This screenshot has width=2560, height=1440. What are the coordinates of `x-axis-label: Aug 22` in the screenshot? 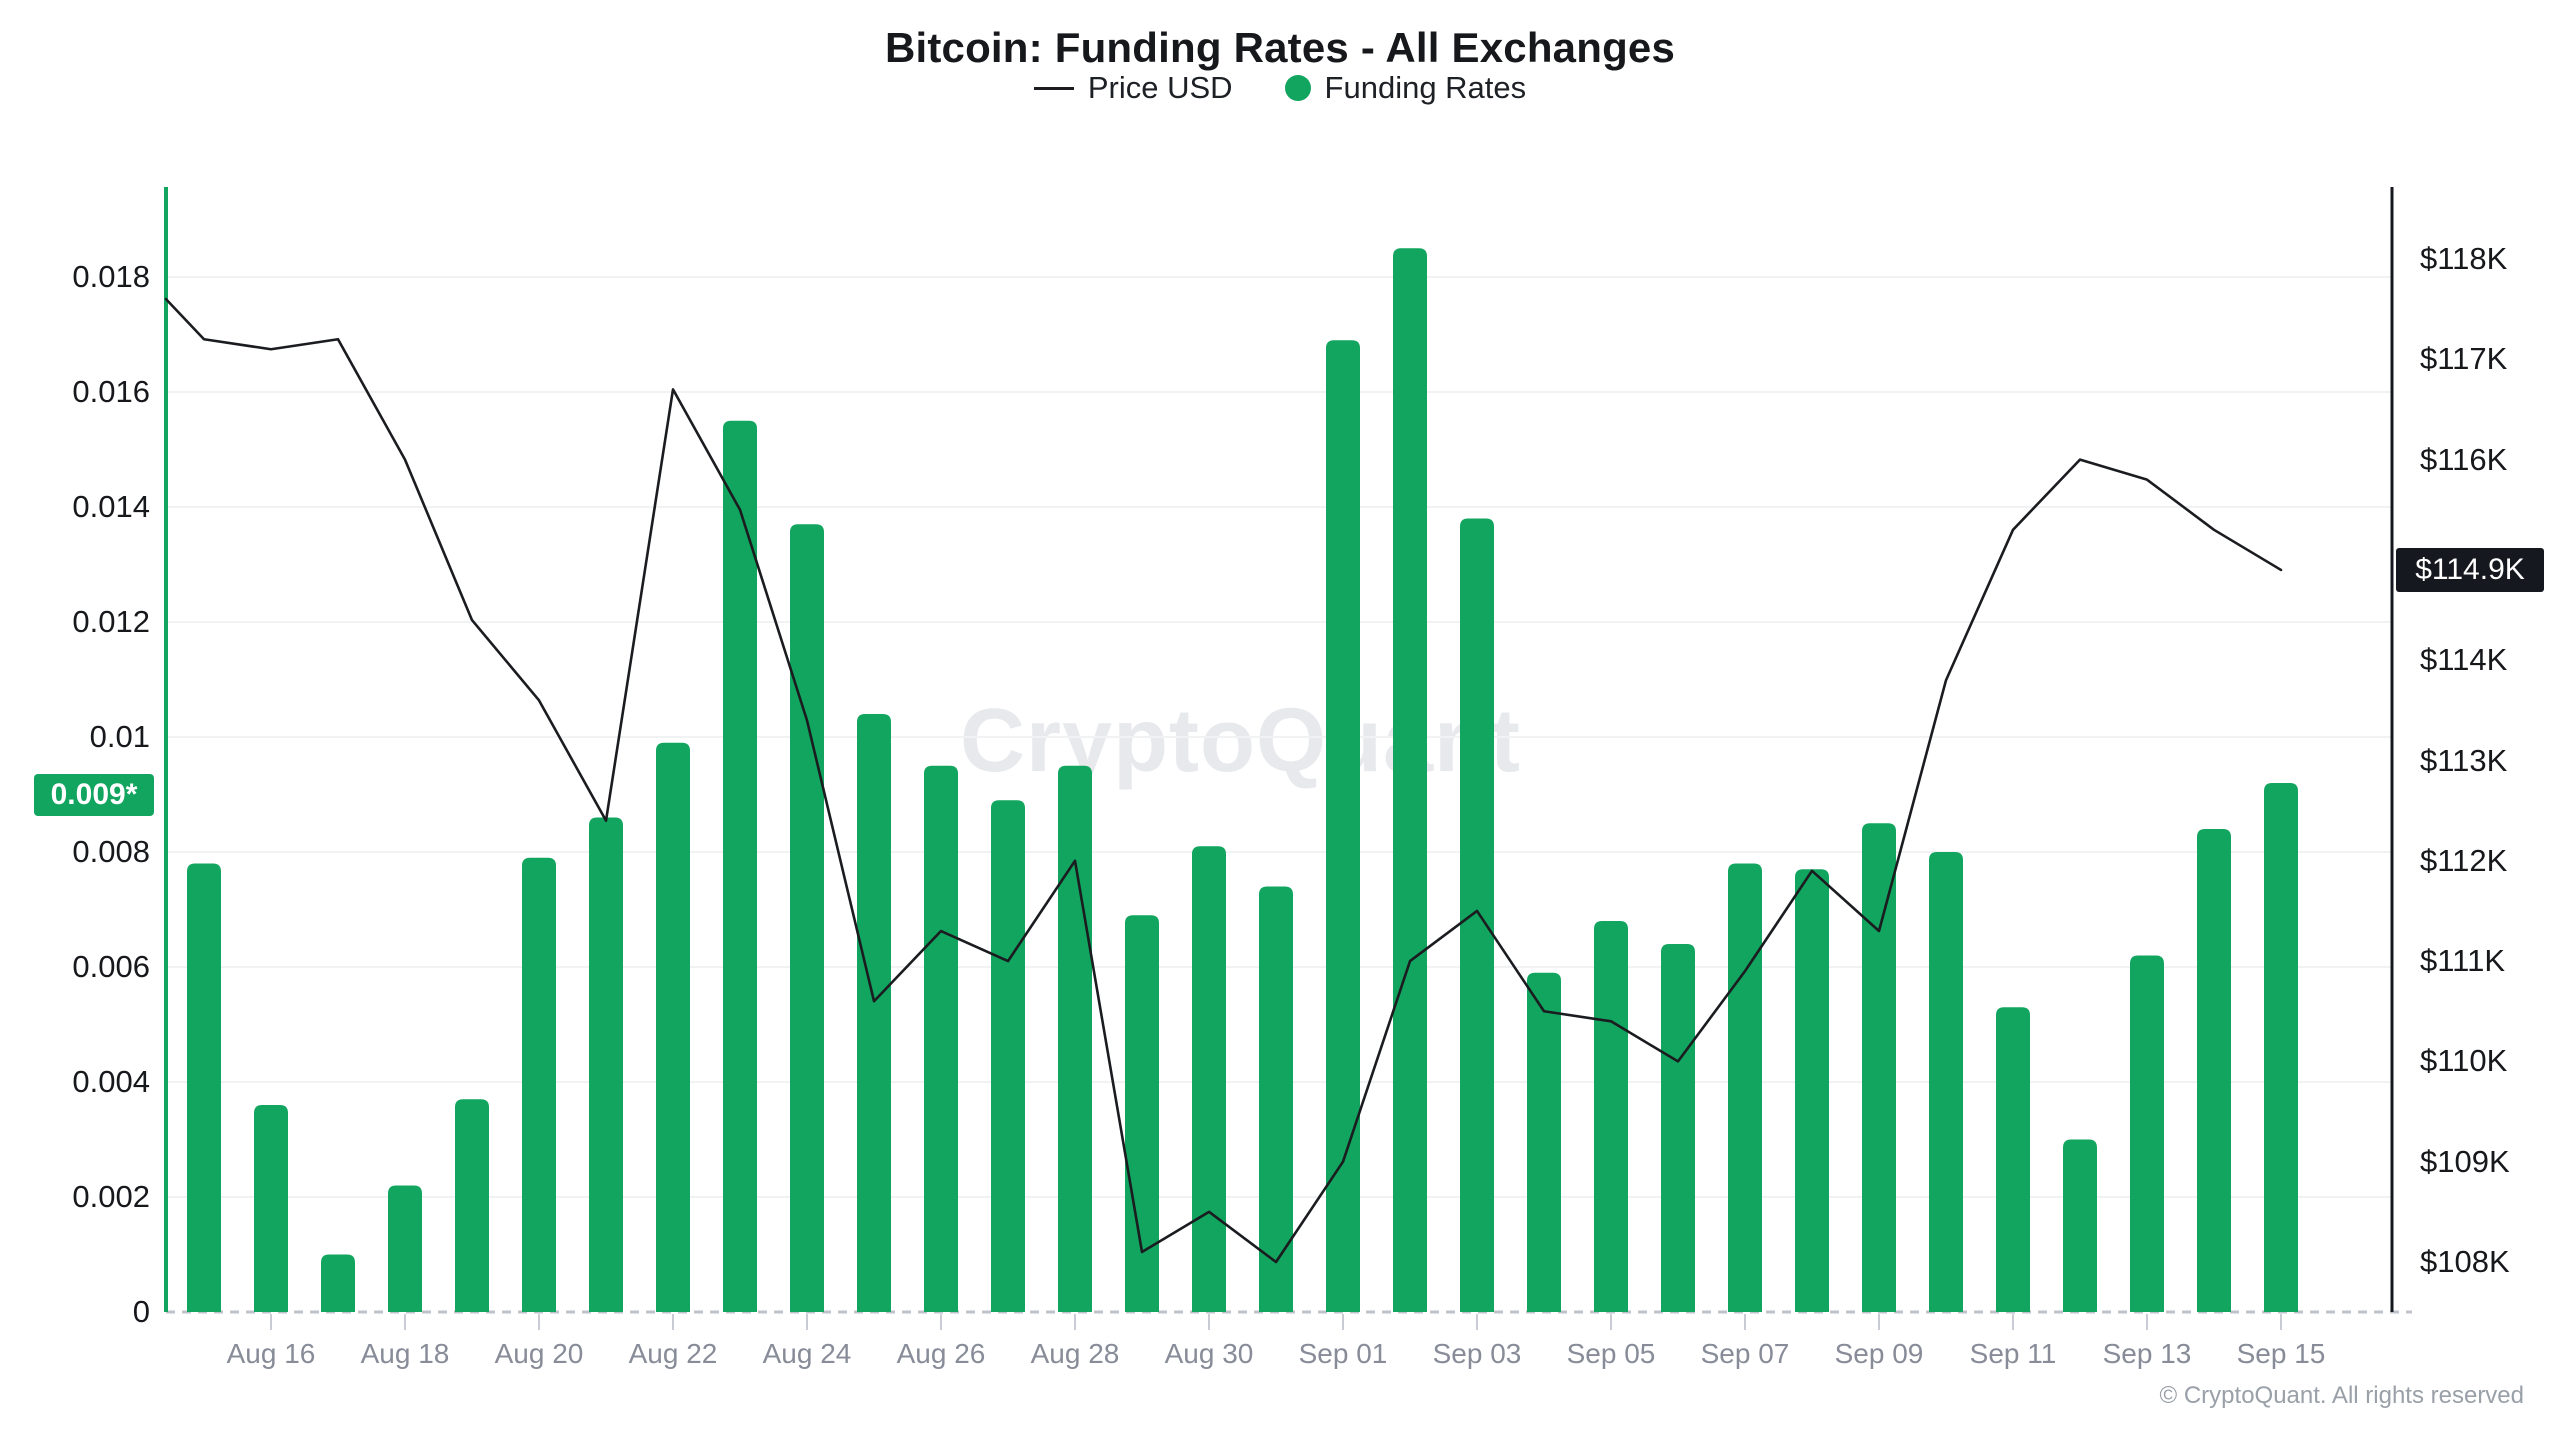 It's located at (673, 1353).